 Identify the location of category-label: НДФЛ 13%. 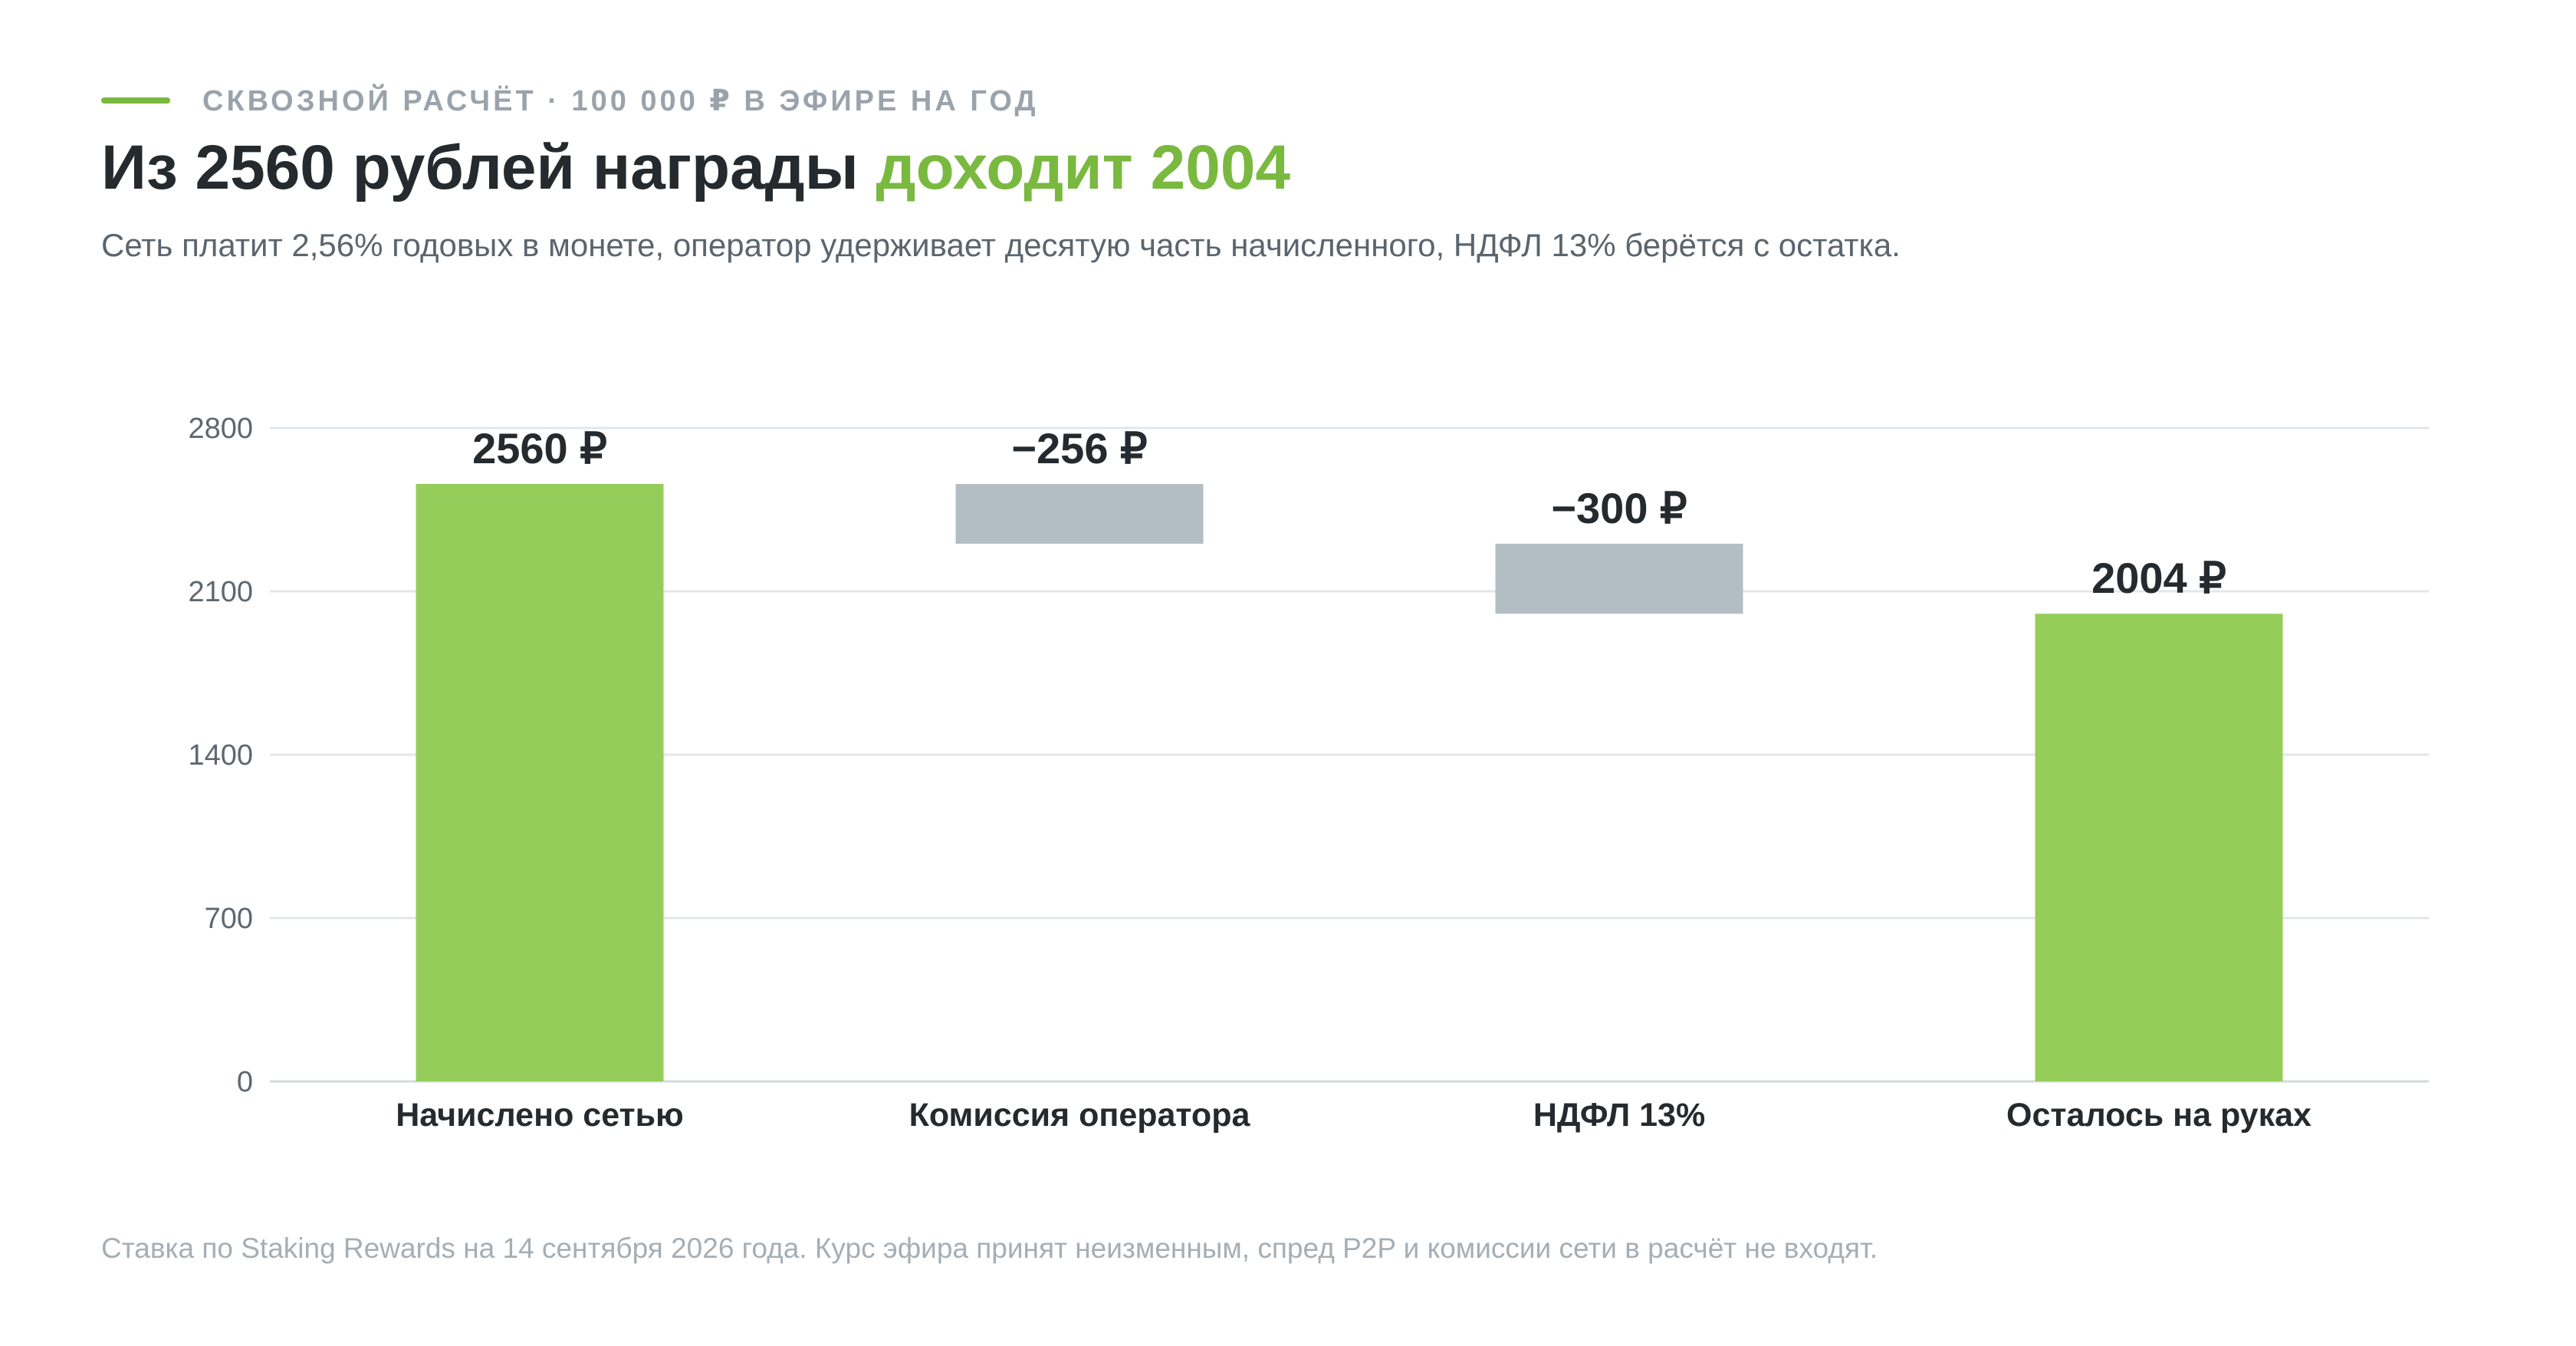
(1619, 1115).